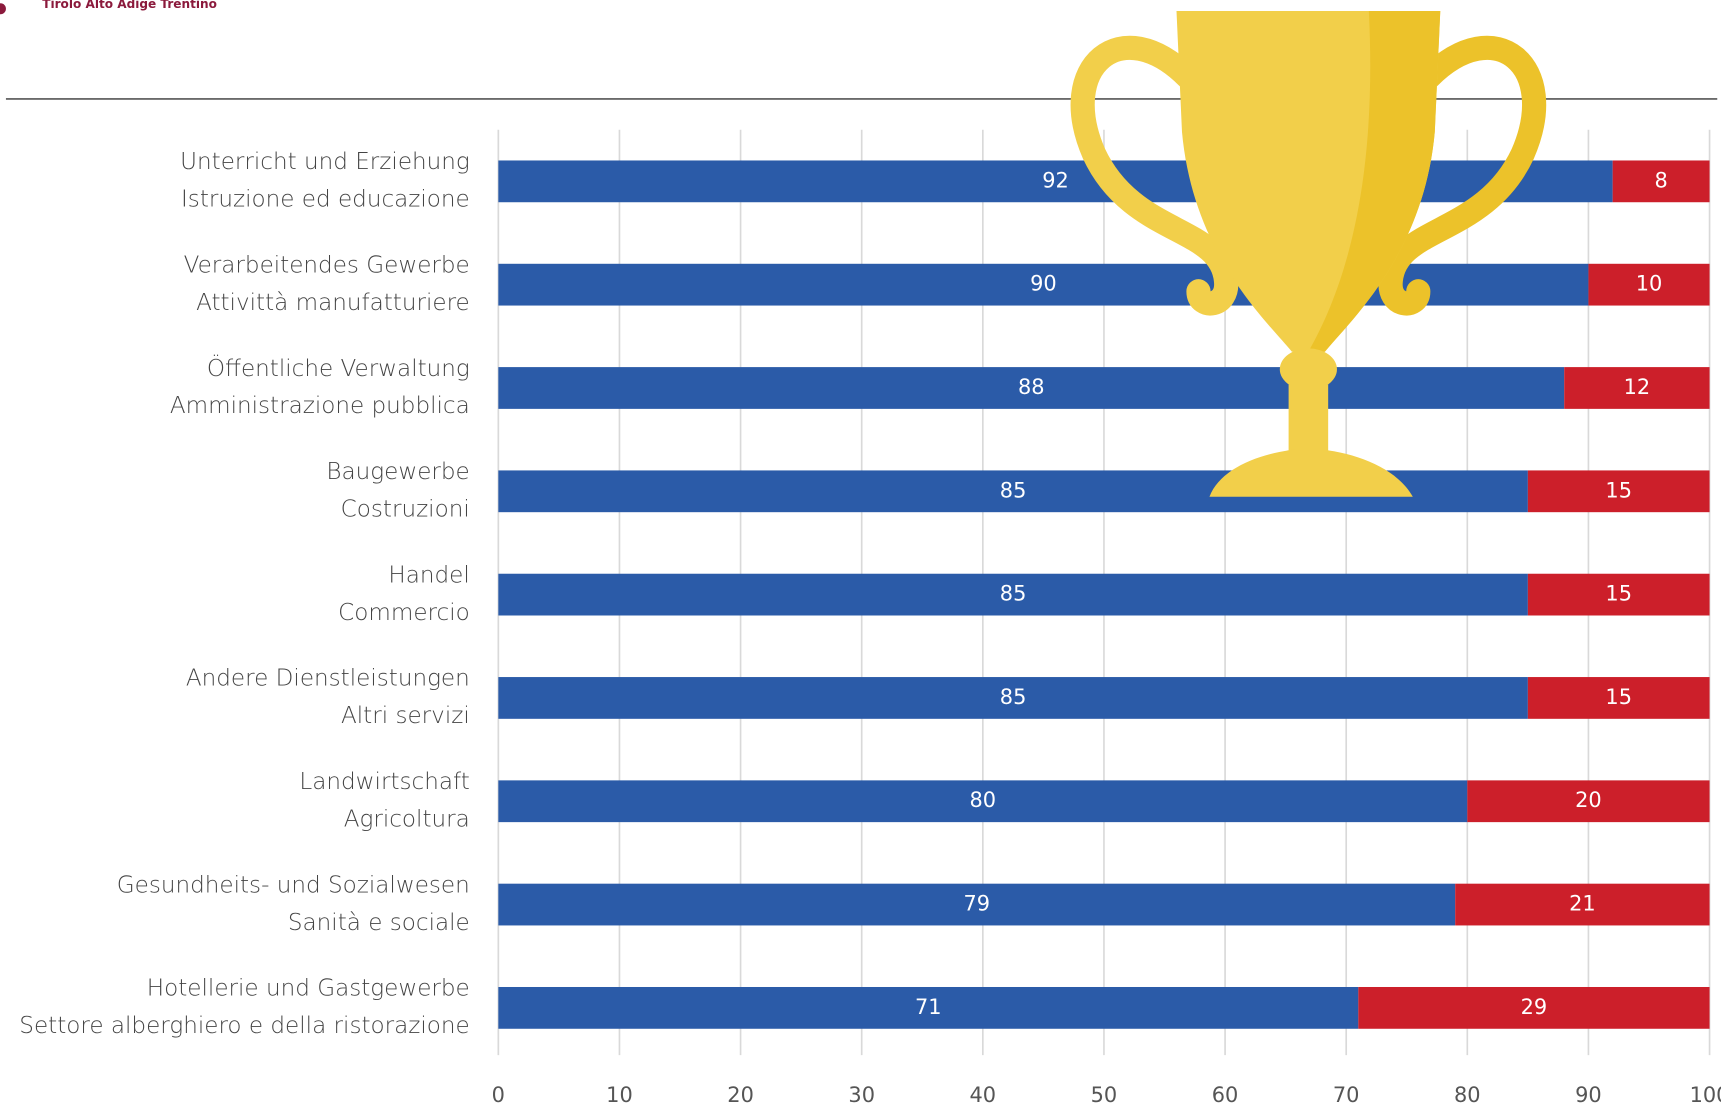 The width and height of the screenshot is (1721, 1109). Describe the element at coordinates (397, 472) in the screenshot. I see `category-label: Baugewerbe` at that location.